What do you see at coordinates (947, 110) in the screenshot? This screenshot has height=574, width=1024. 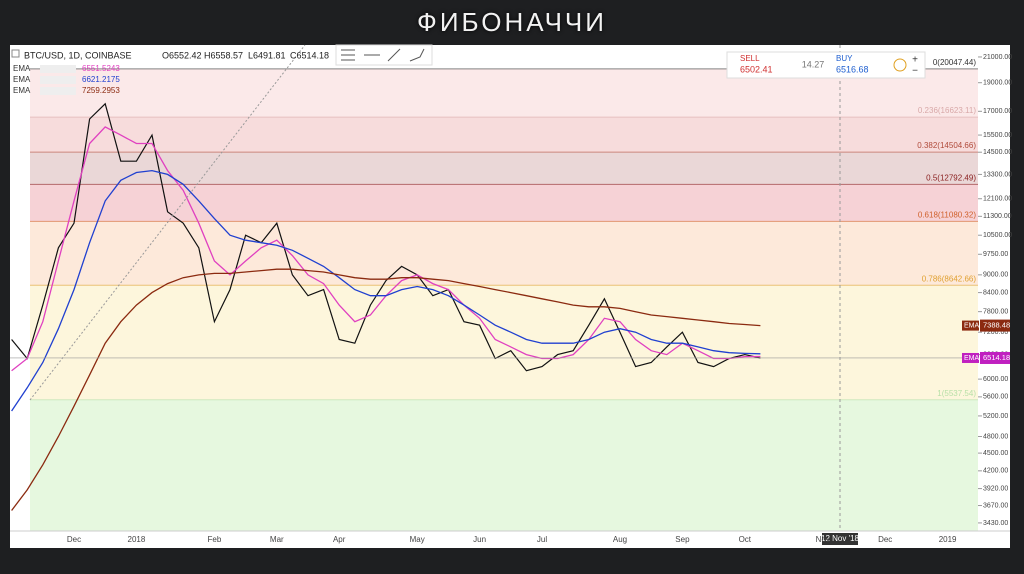 I see `fib-level-label: 0.236(16623.11)` at bounding box center [947, 110].